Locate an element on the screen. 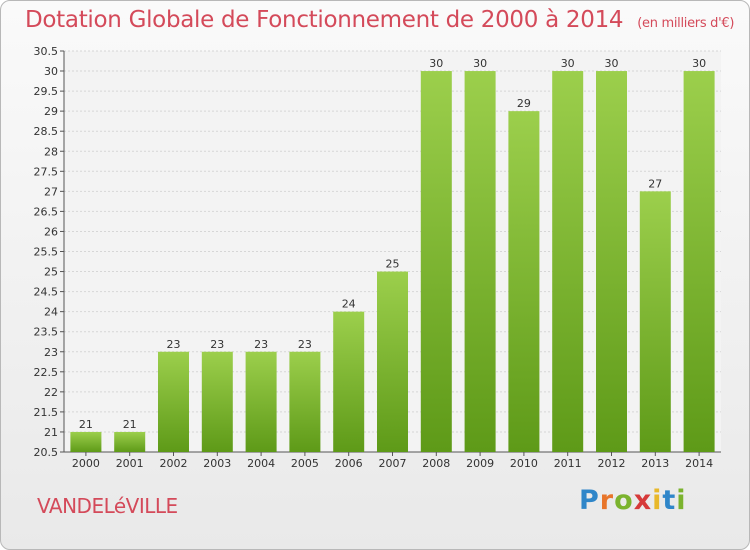 Image resolution: width=750 pixels, height=550 pixels. y-tick-label: 29.5 is located at coordinates (46, 91).